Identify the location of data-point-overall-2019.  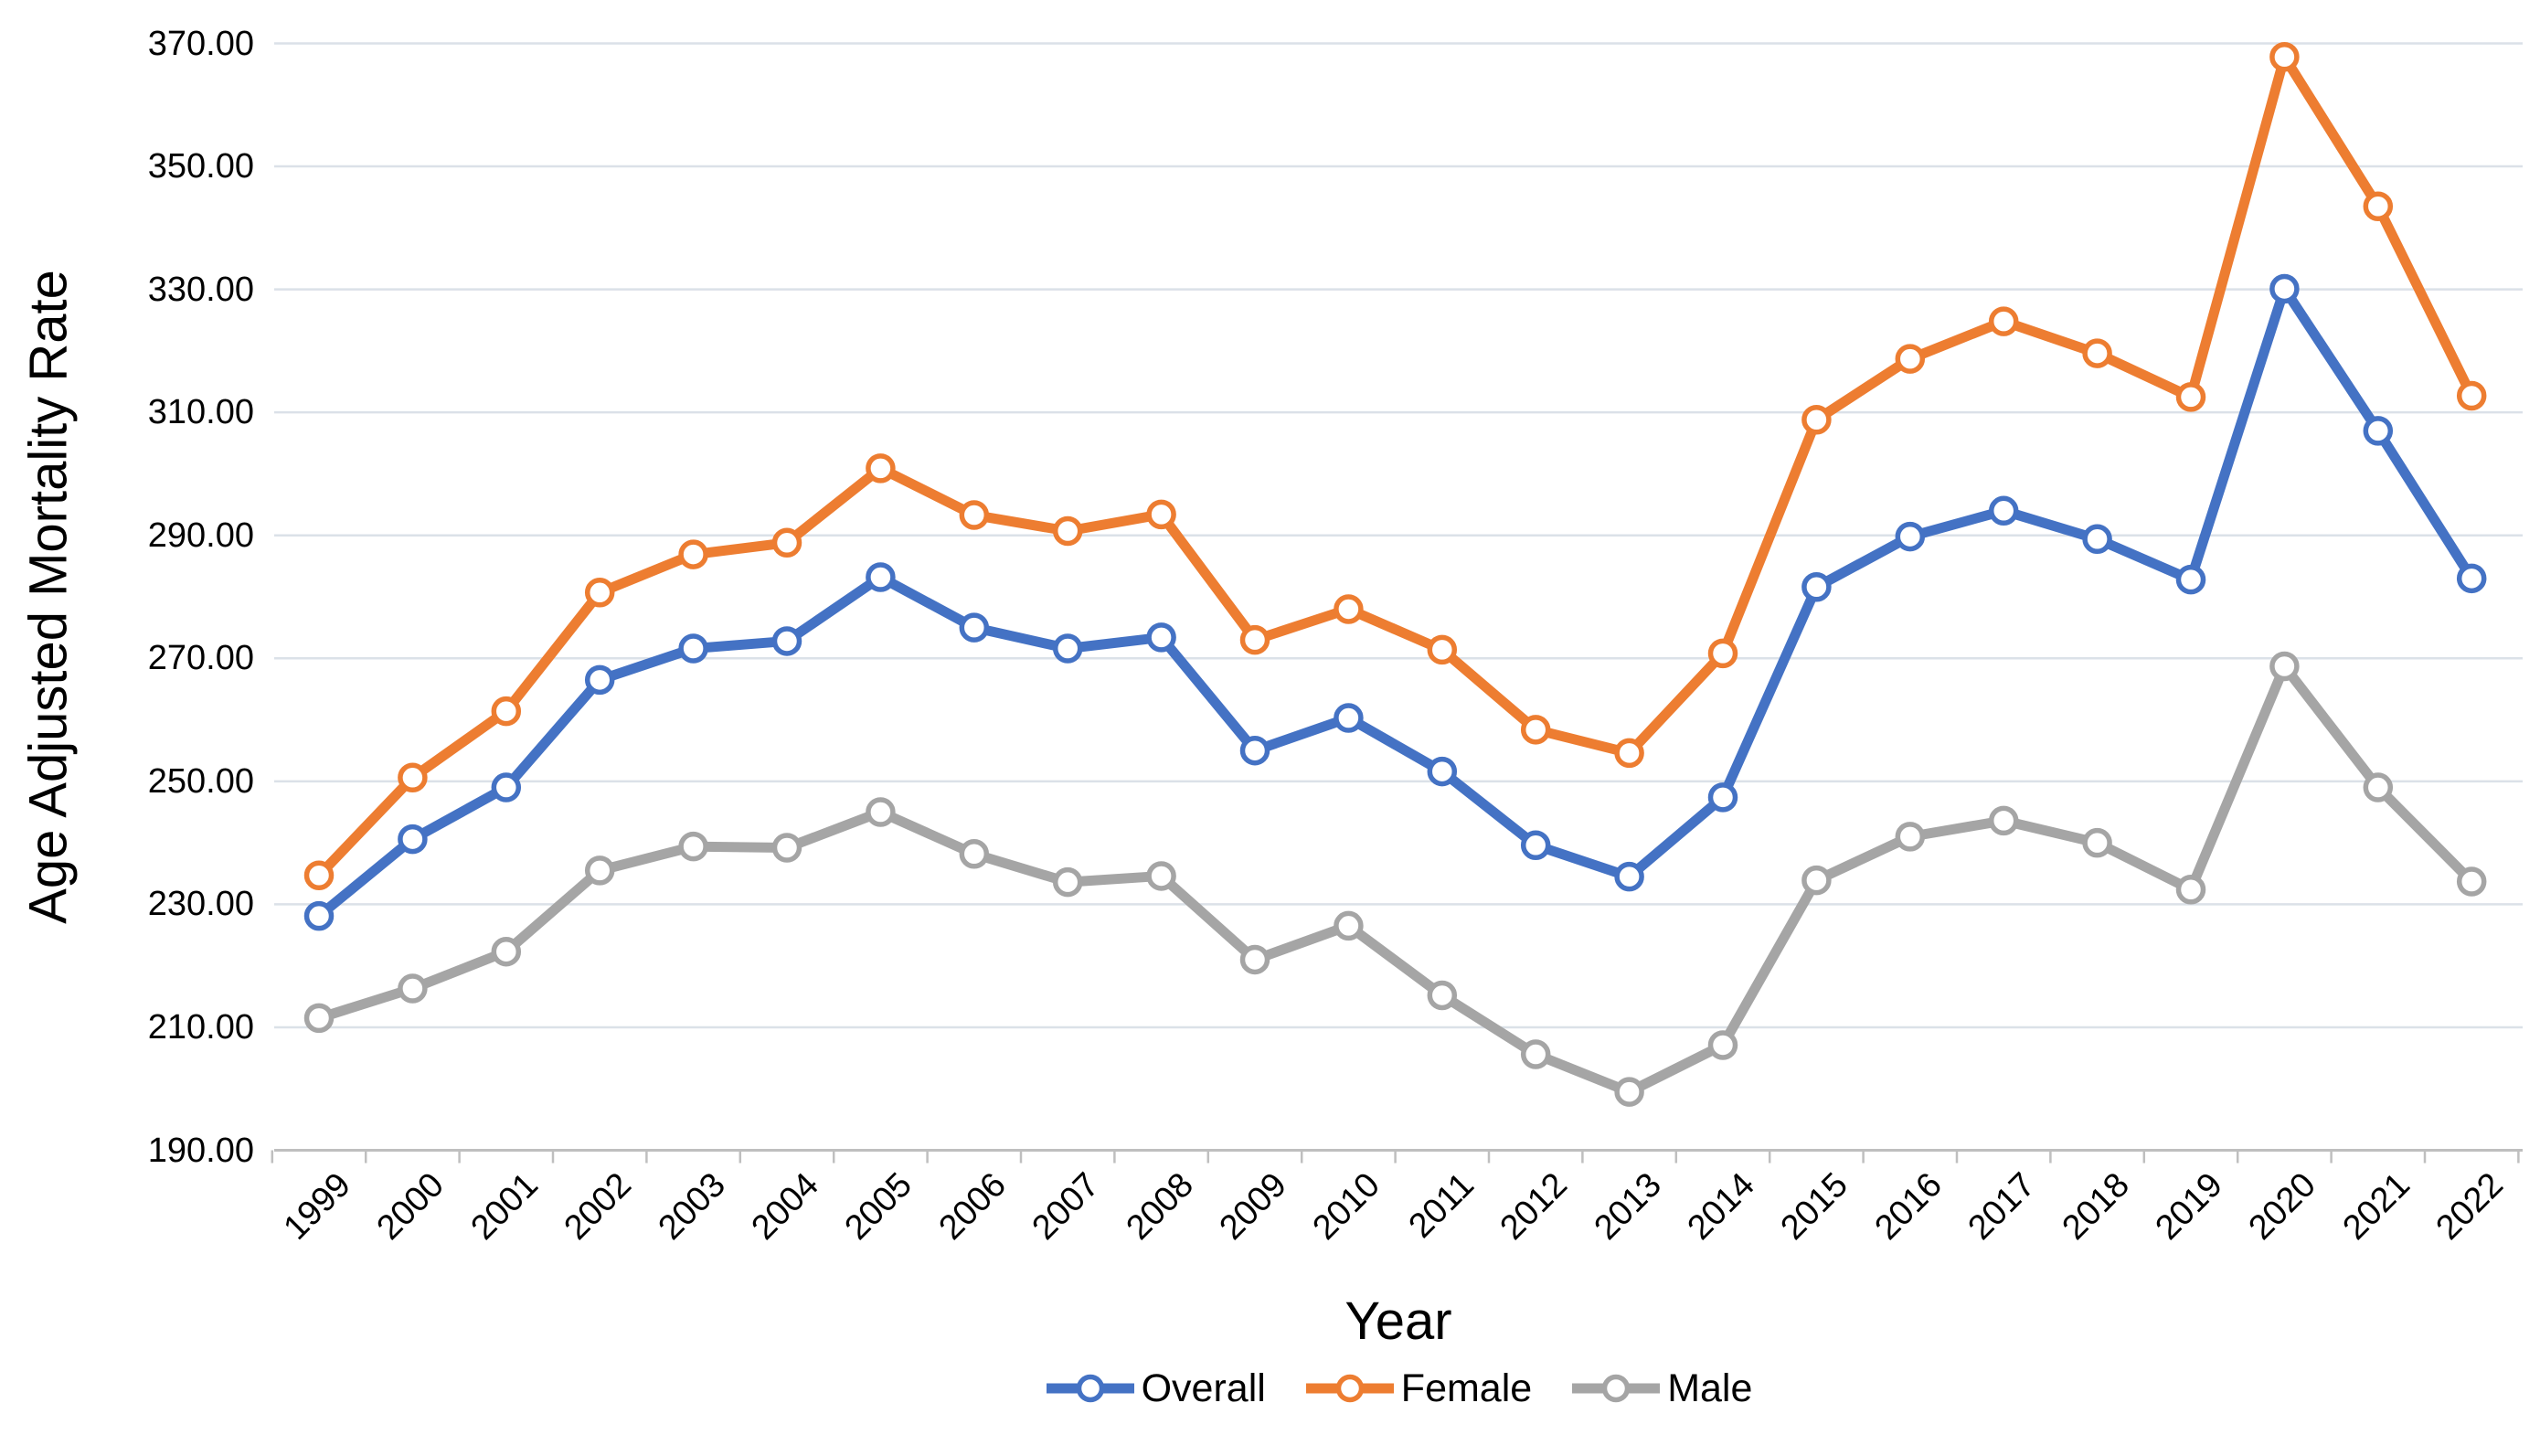
(2190, 579).